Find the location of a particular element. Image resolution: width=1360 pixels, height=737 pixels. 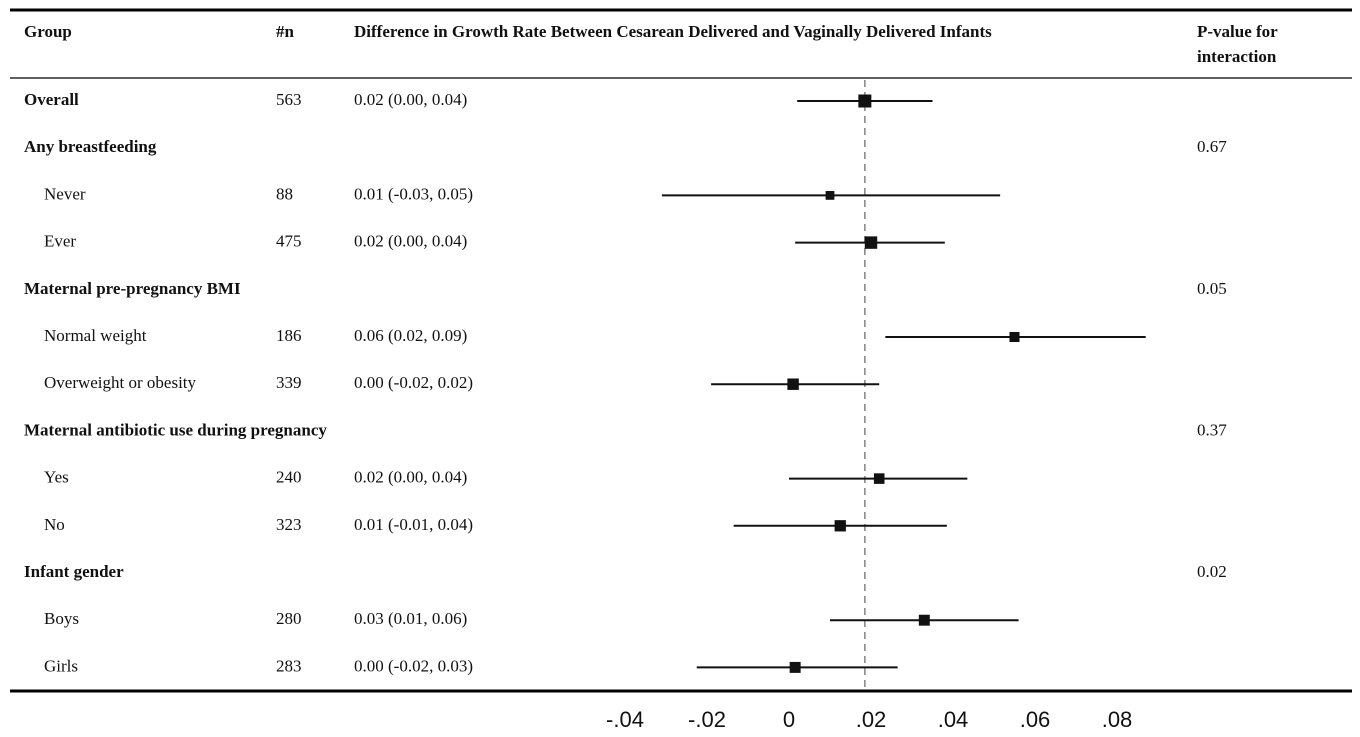

row-label: Never is located at coordinates (65, 193).